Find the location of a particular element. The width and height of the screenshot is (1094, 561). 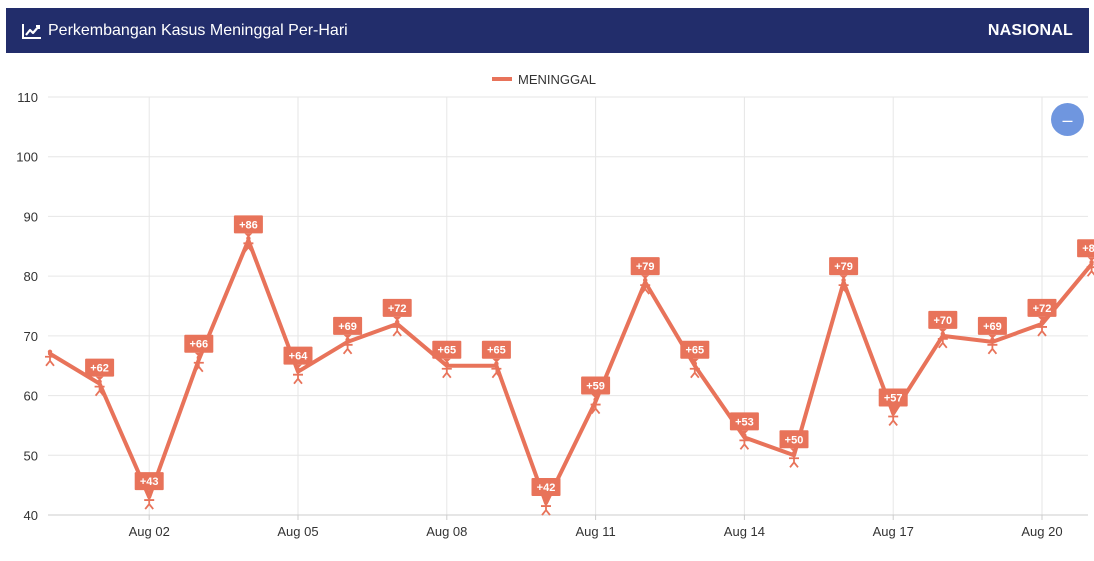

x-tick-label: Aug 14 is located at coordinates (744, 531).